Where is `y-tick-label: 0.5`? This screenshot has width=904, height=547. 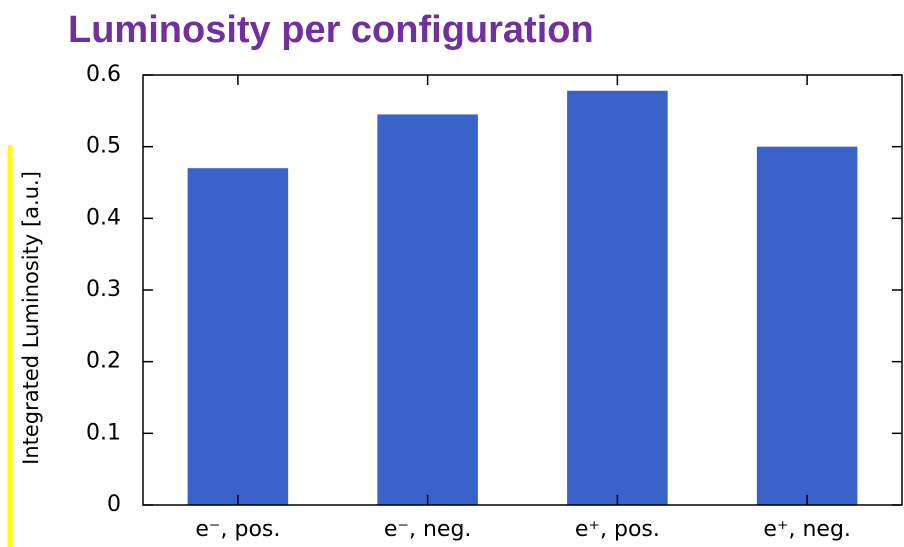
y-tick-label: 0.5 is located at coordinates (103, 146).